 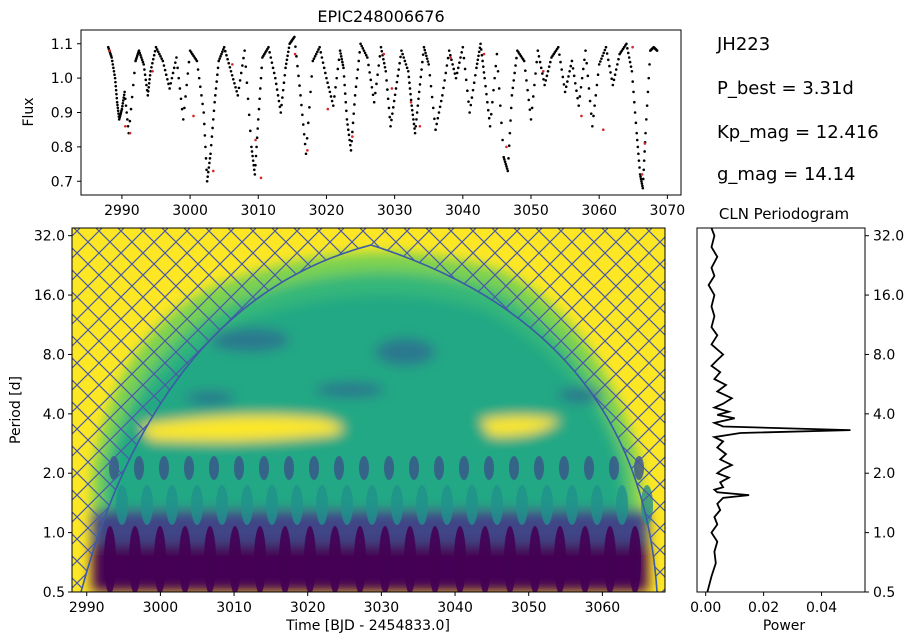 I want to click on wavelet-ytick-label: 0.5, so click(x=54, y=593).